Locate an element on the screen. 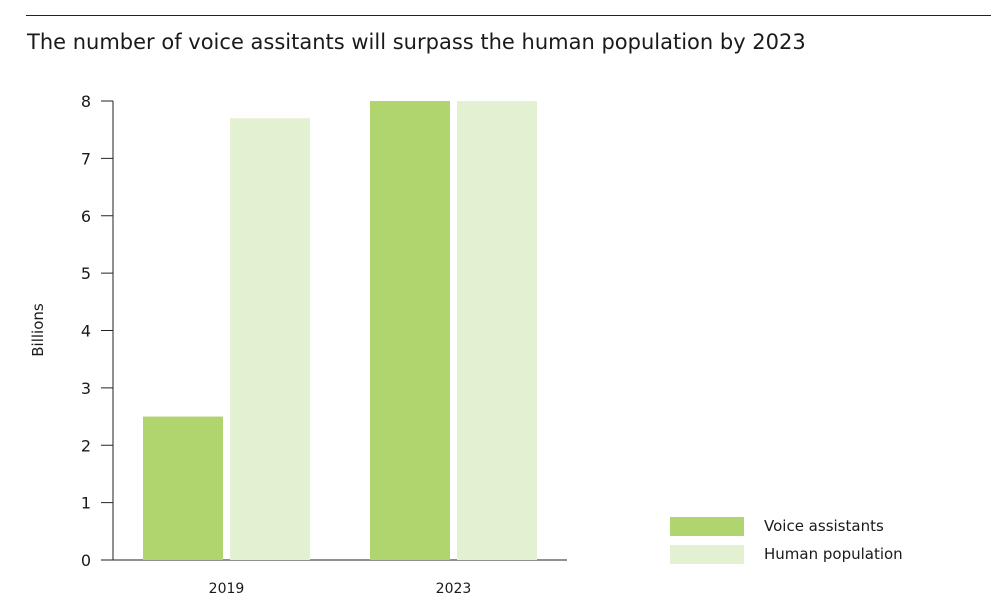 The image size is (1004, 614). y-tick-label: 8 is located at coordinates (86, 101).